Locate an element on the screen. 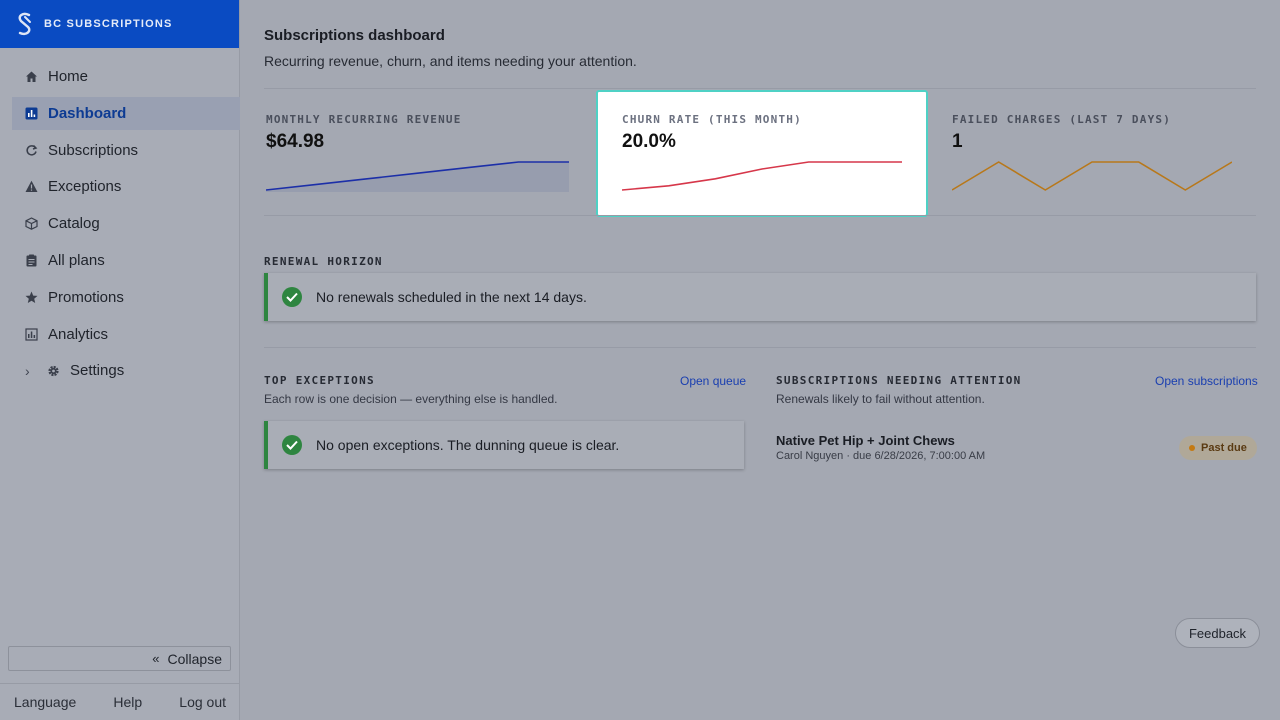 The height and width of the screenshot is (720, 1280). brand-header: BC SUBSCRIPTIONS is located at coordinates (119, 24).